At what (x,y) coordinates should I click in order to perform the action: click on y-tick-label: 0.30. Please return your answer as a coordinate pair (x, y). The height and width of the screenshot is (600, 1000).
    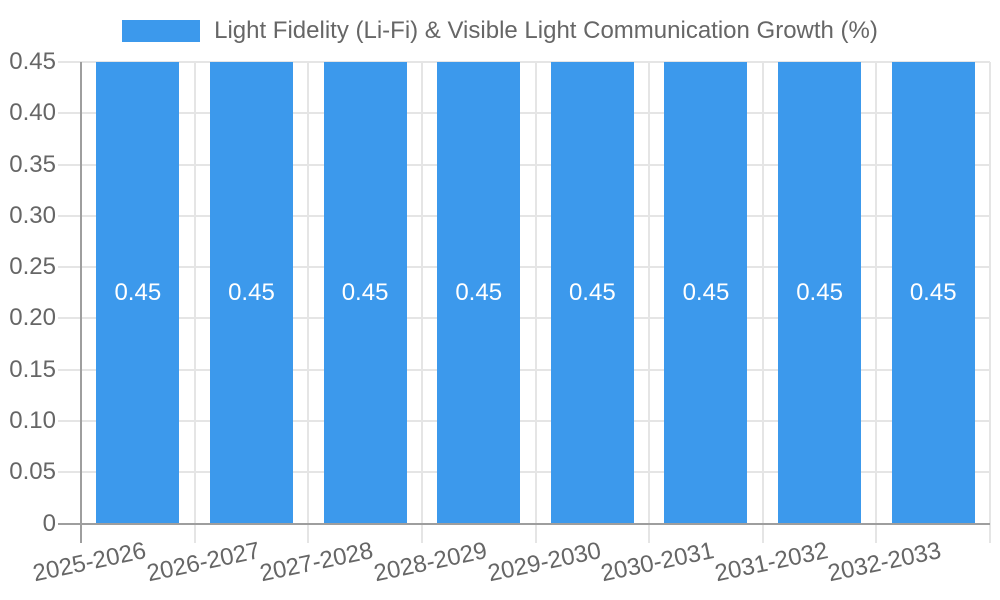
    Looking at the image, I should click on (32, 215).